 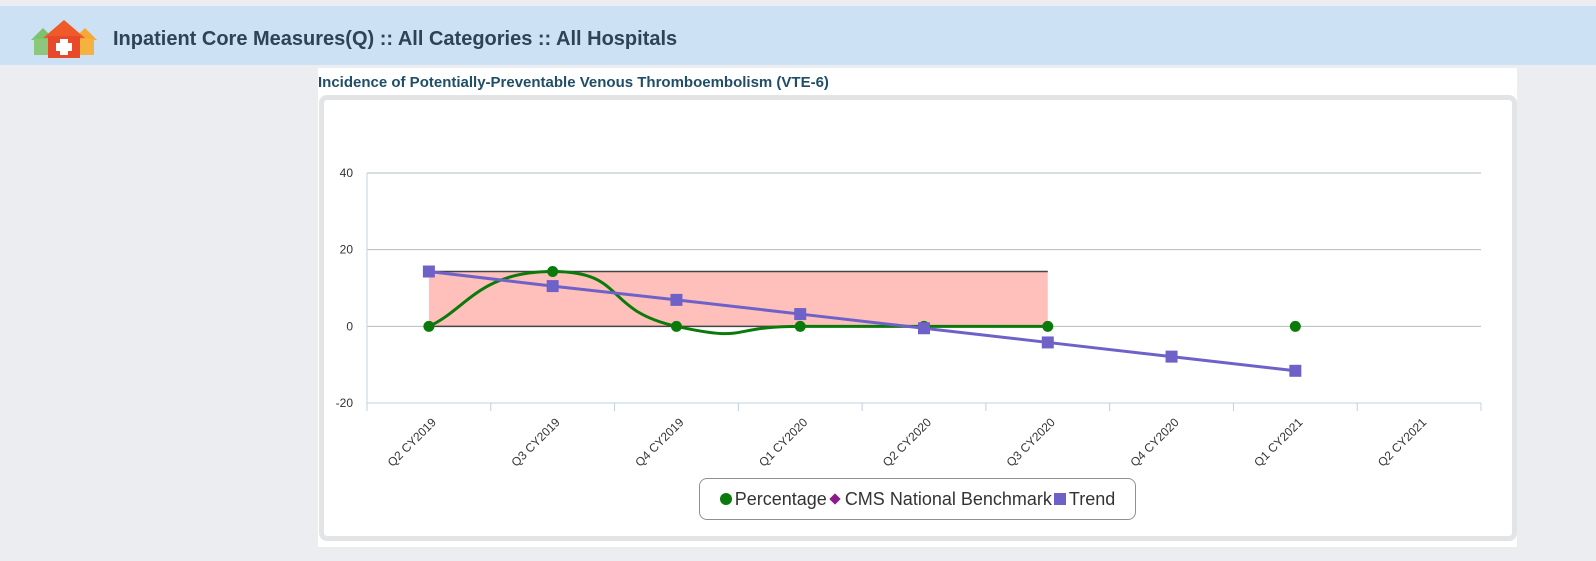 What do you see at coordinates (1092, 498) in the screenshot?
I see `legend-label: Trend` at bounding box center [1092, 498].